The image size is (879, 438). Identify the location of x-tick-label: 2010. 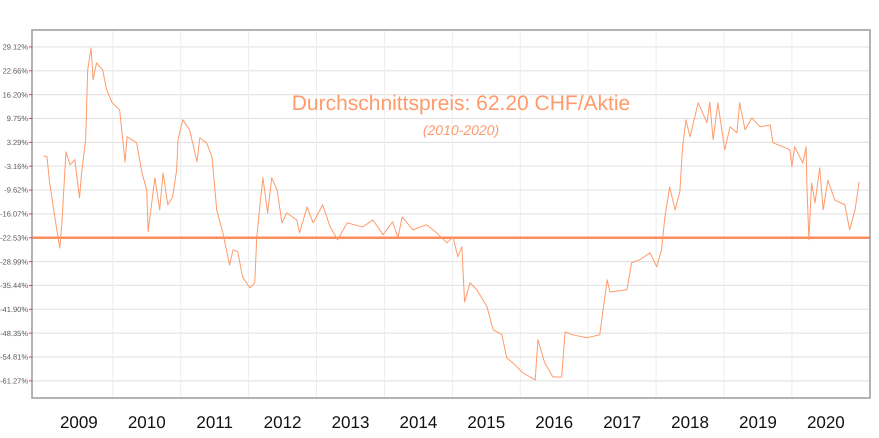
(147, 422).